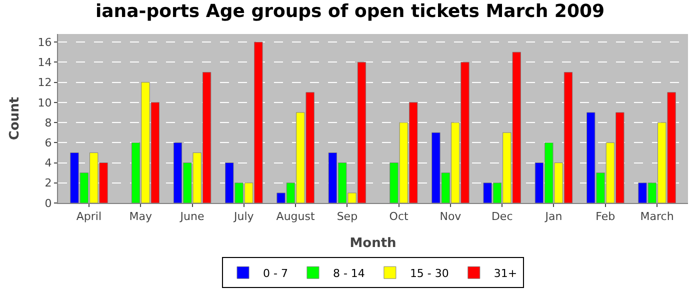  Describe the element at coordinates (89, 217) in the screenshot. I see `x-tick-label: April` at that location.